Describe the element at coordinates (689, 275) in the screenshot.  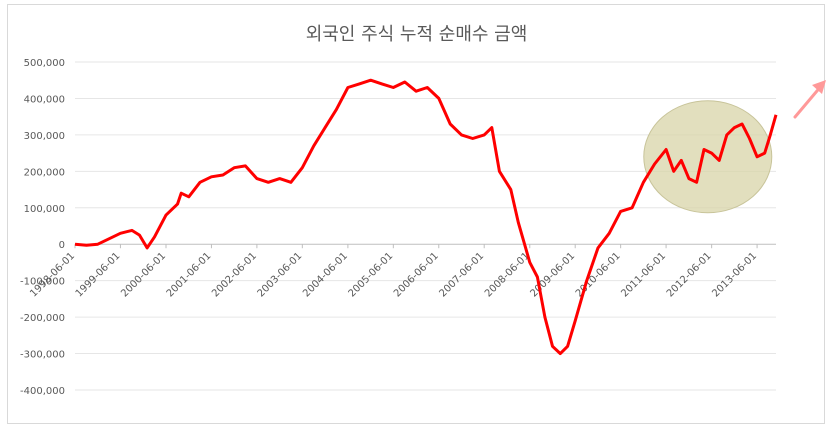
I see `x-tick-label: 2012-06-01` at that location.